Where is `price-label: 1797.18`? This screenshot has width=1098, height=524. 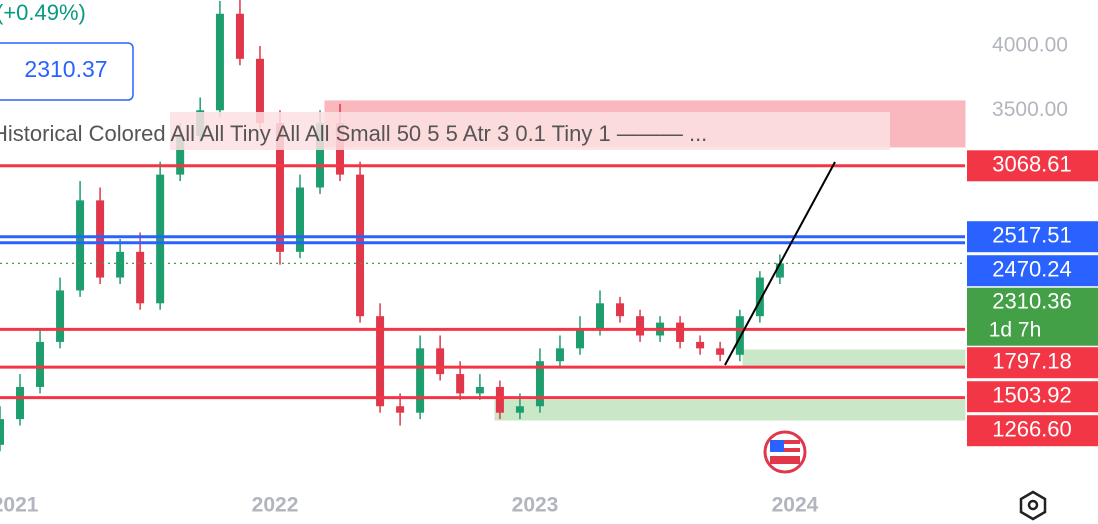 price-label: 1797.18 is located at coordinates (1032, 361).